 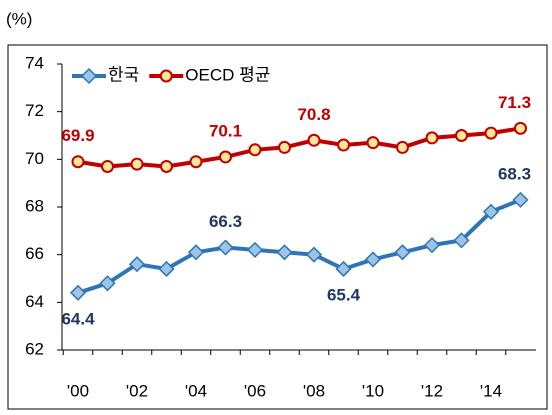 What do you see at coordinates (314, 390) in the screenshot?
I see `x-tick-label: '08` at bounding box center [314, 390].